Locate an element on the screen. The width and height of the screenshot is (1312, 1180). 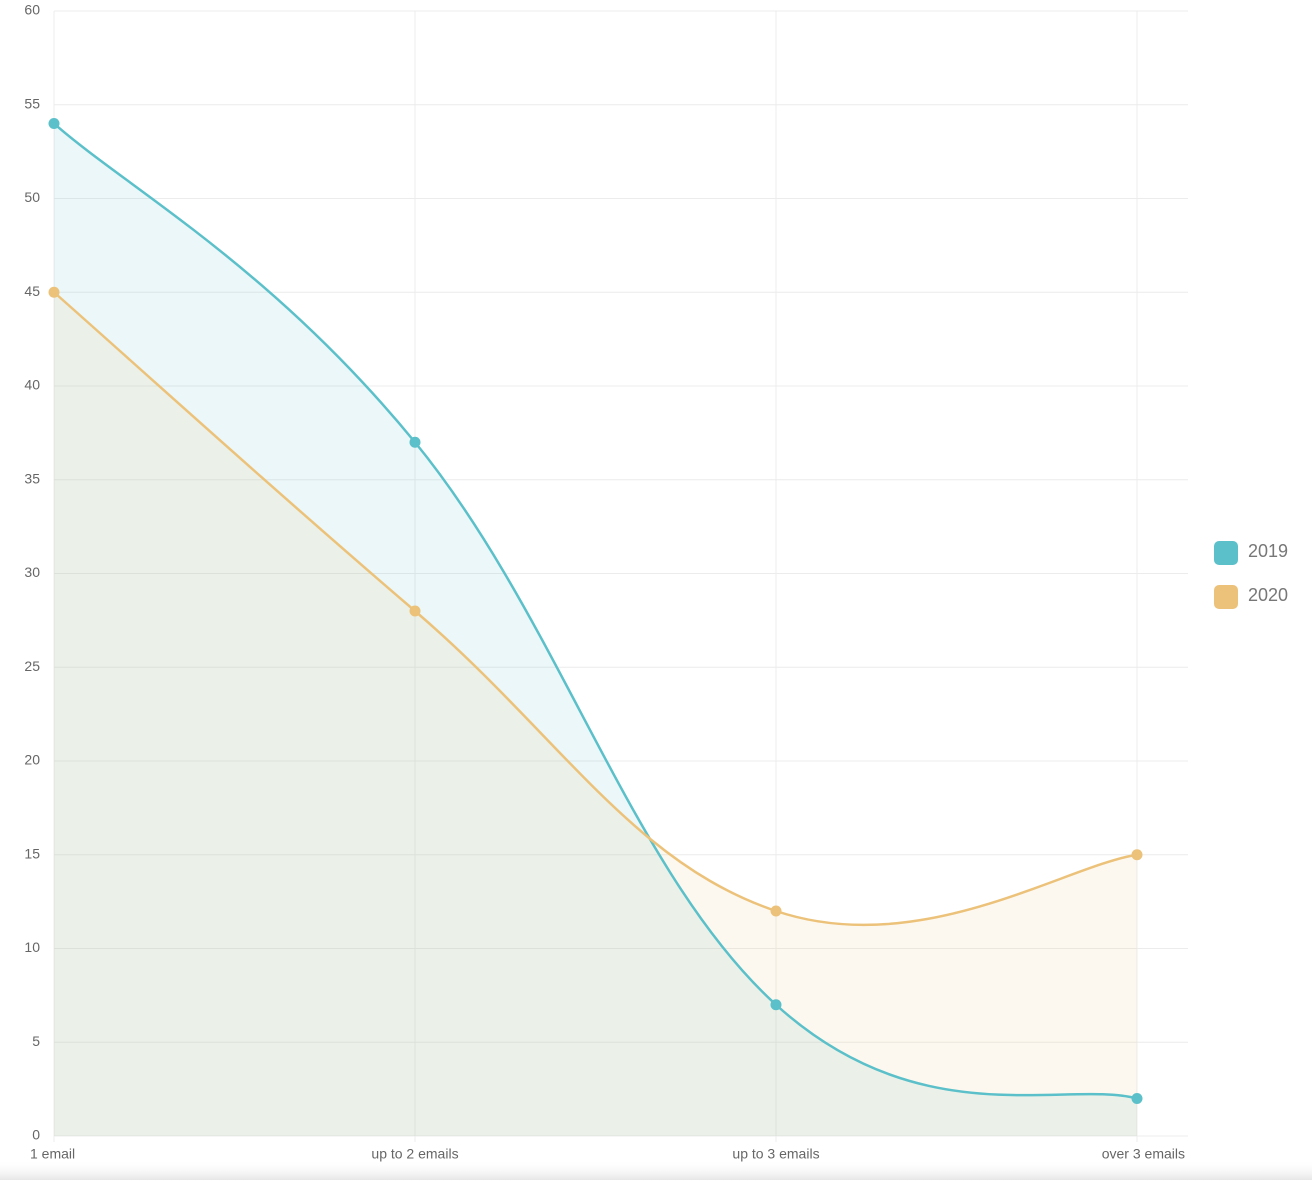
x-tick-label: up to 2 emails is located at coordinates (414, 1154).